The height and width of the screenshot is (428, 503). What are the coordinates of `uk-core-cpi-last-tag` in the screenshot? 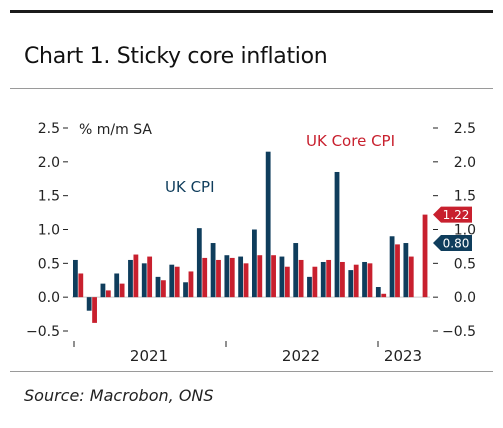 It's located at (452, 214).